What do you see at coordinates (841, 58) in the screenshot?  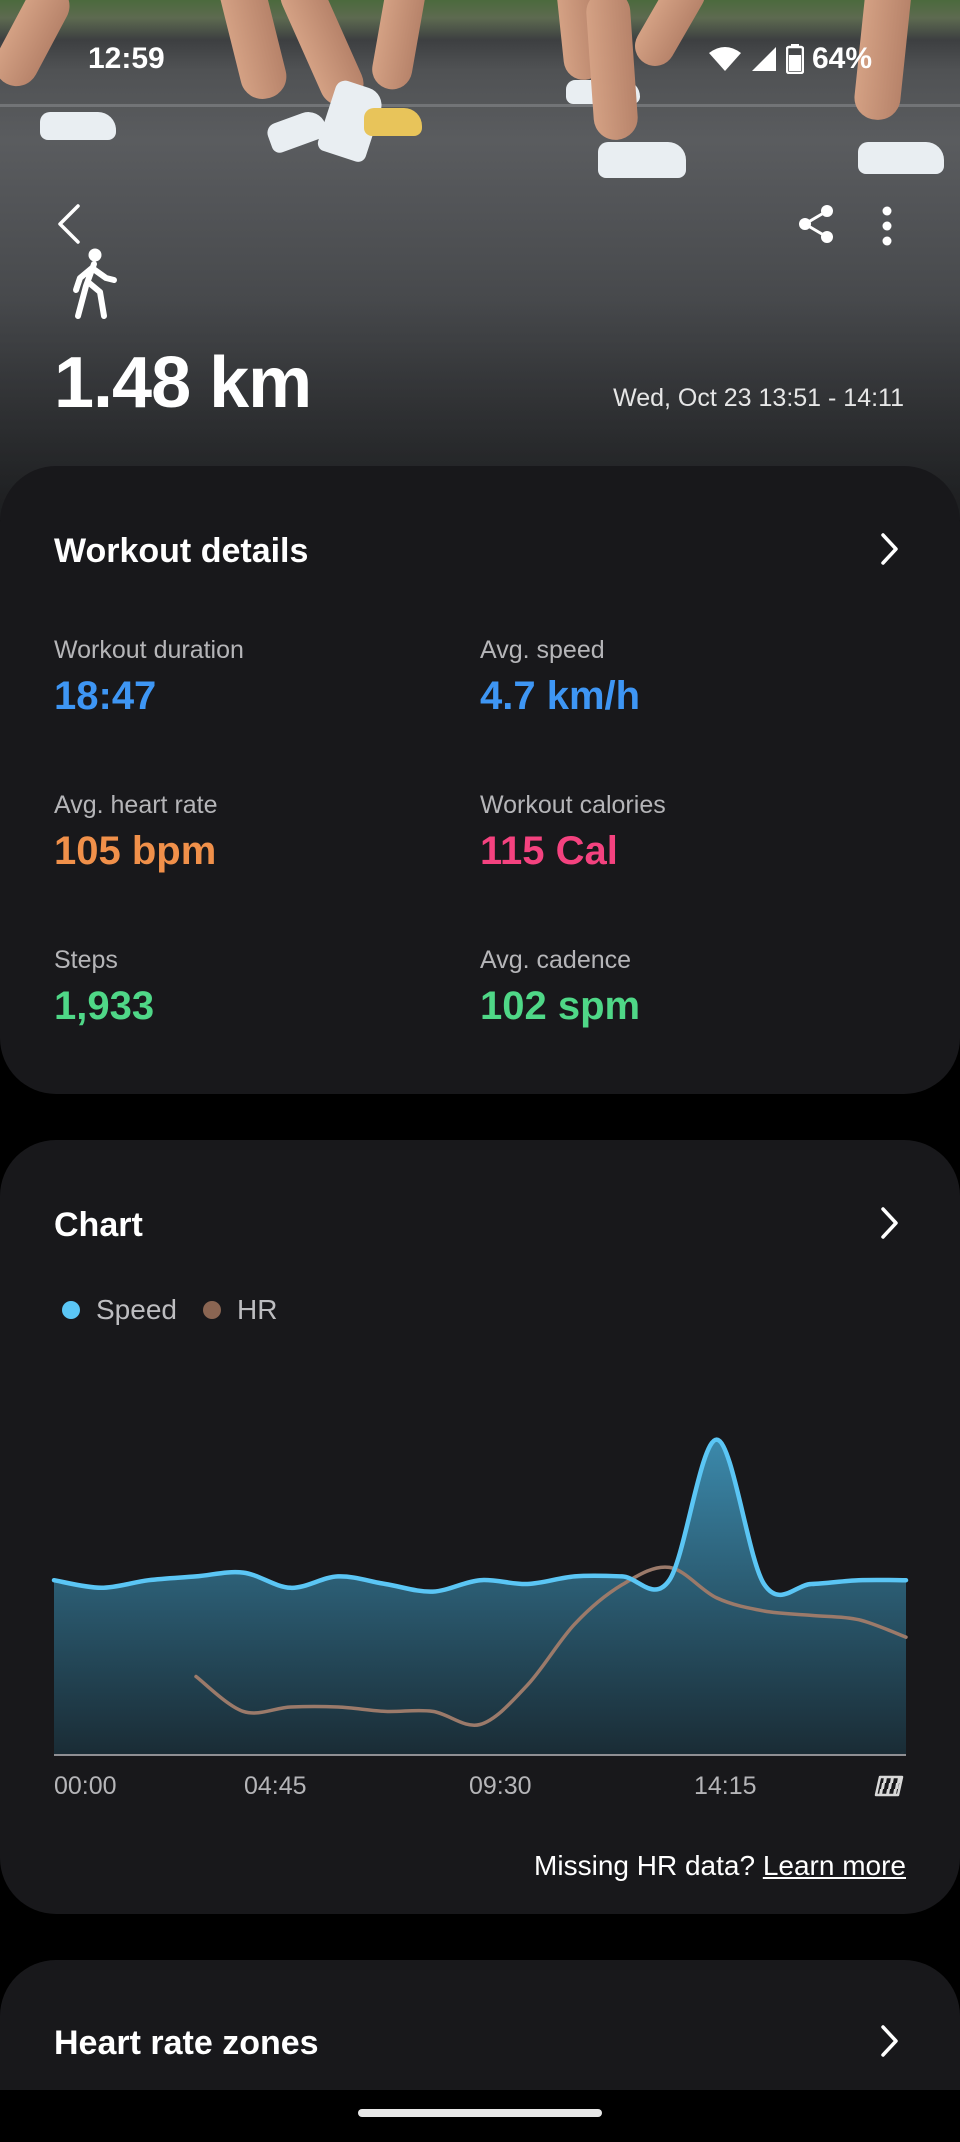 I see `battery-level: 64%` at bounding box center [841, 58].